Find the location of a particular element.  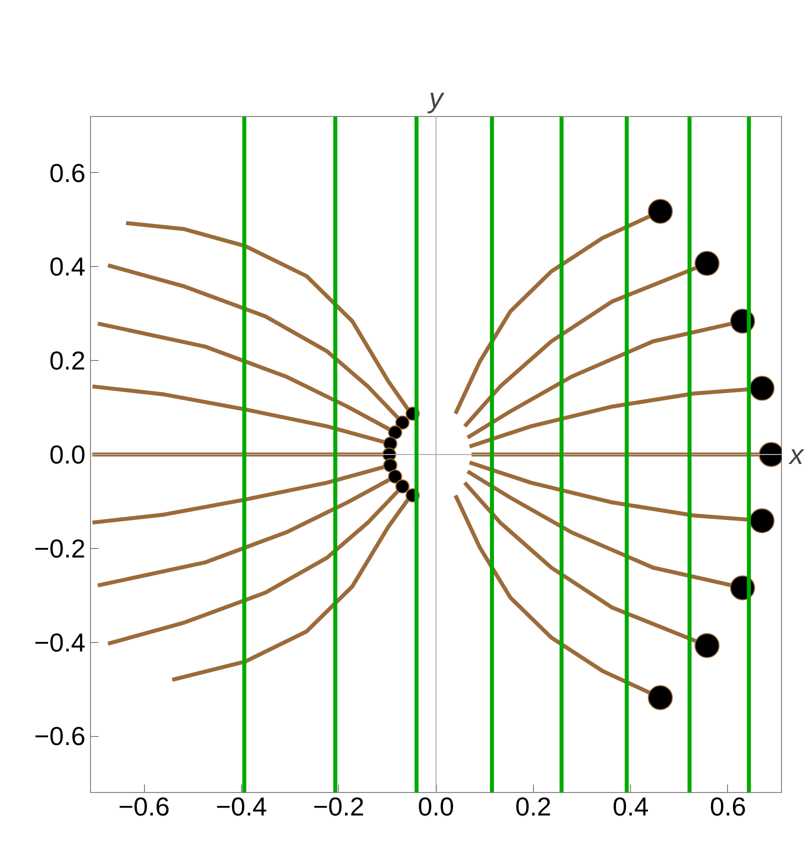

y-tick-label: −0.2 is located at coordinates (60, 548).